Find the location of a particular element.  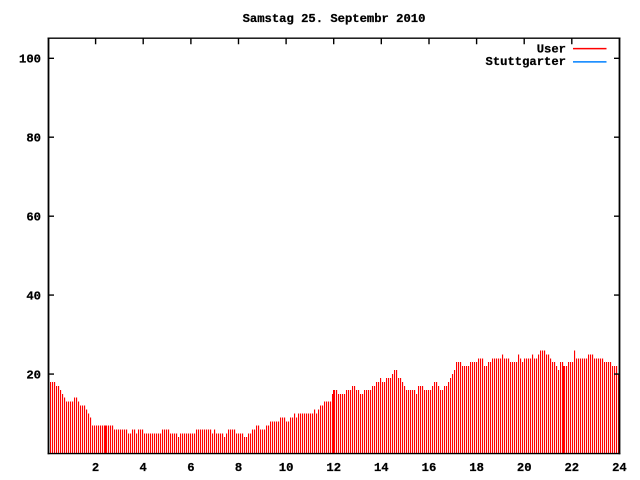

svg-text: 80 is located at coordinates (33, 138).